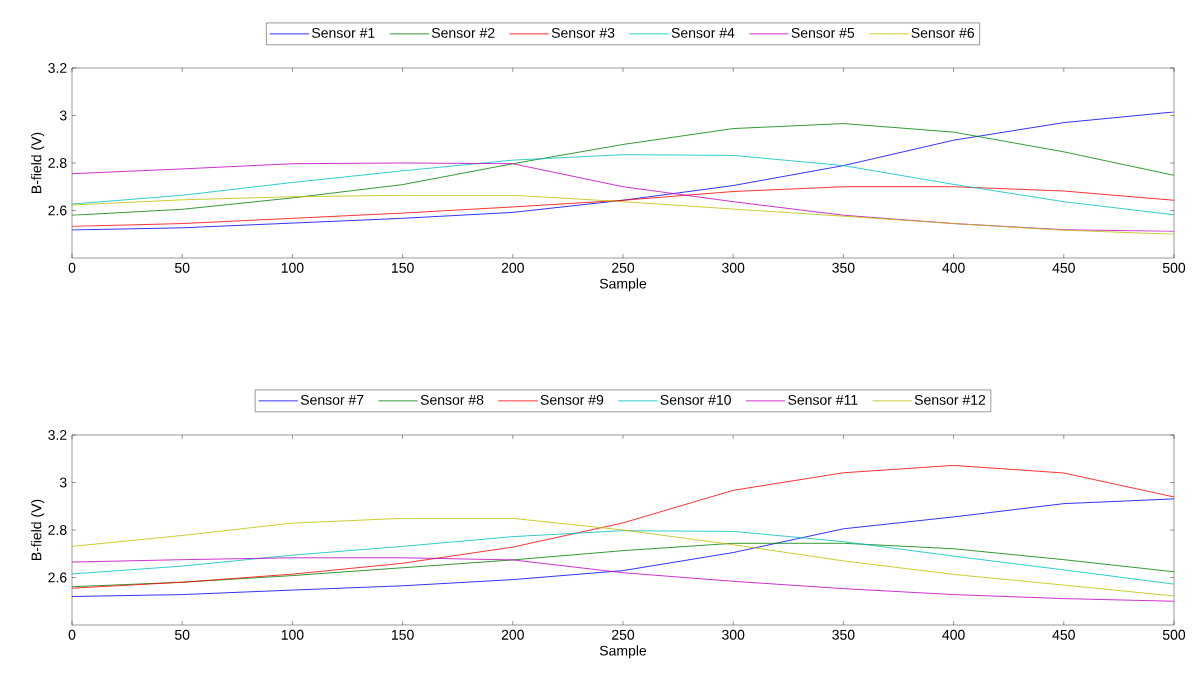  I want to click on legend-label: Sensor #11, so click(823, 399).